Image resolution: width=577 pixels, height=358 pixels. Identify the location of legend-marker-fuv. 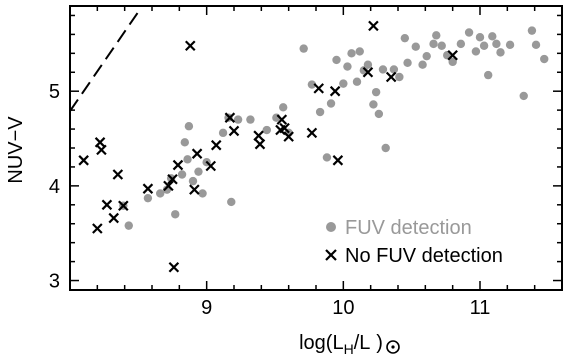
(331, 227).